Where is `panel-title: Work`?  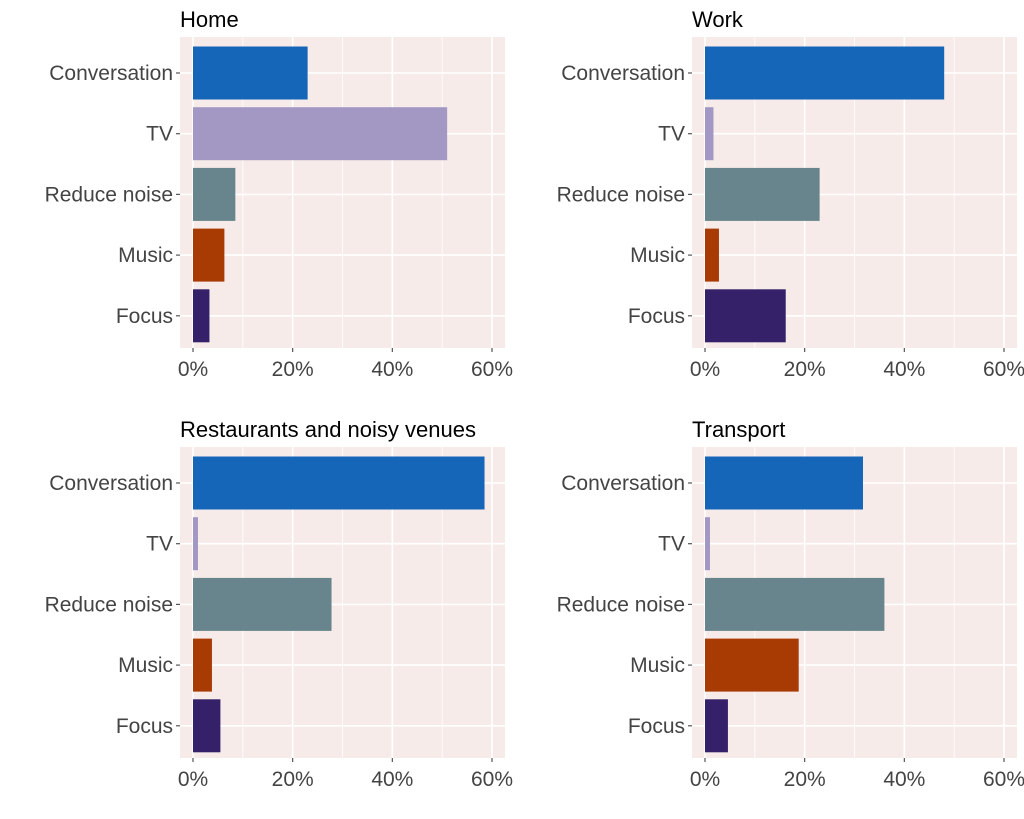
panel-title: Work is located at coordinates (718, 19).